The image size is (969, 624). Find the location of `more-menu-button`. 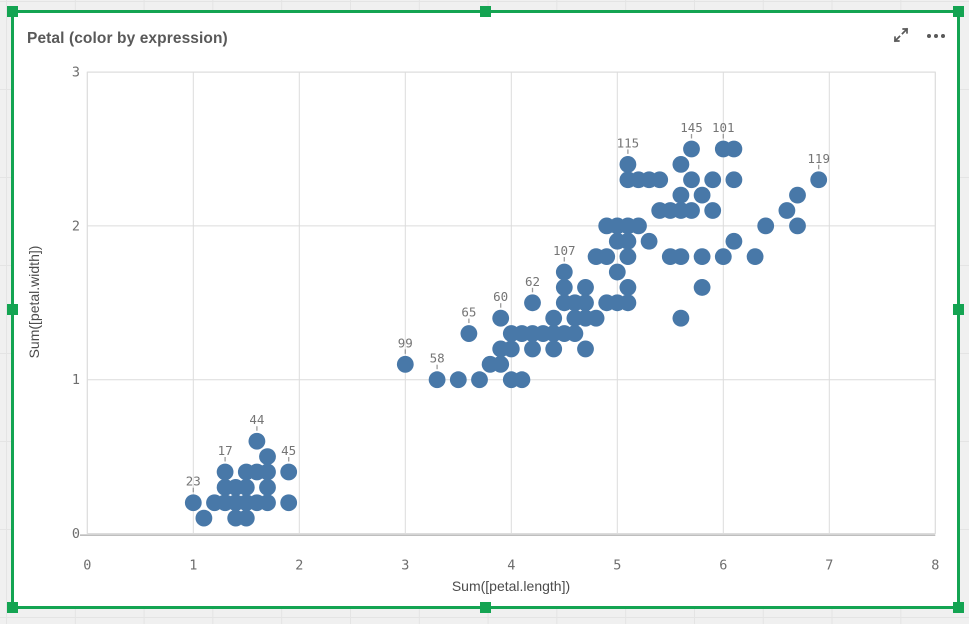

more-menu-button is located at coordinates (936, 36).